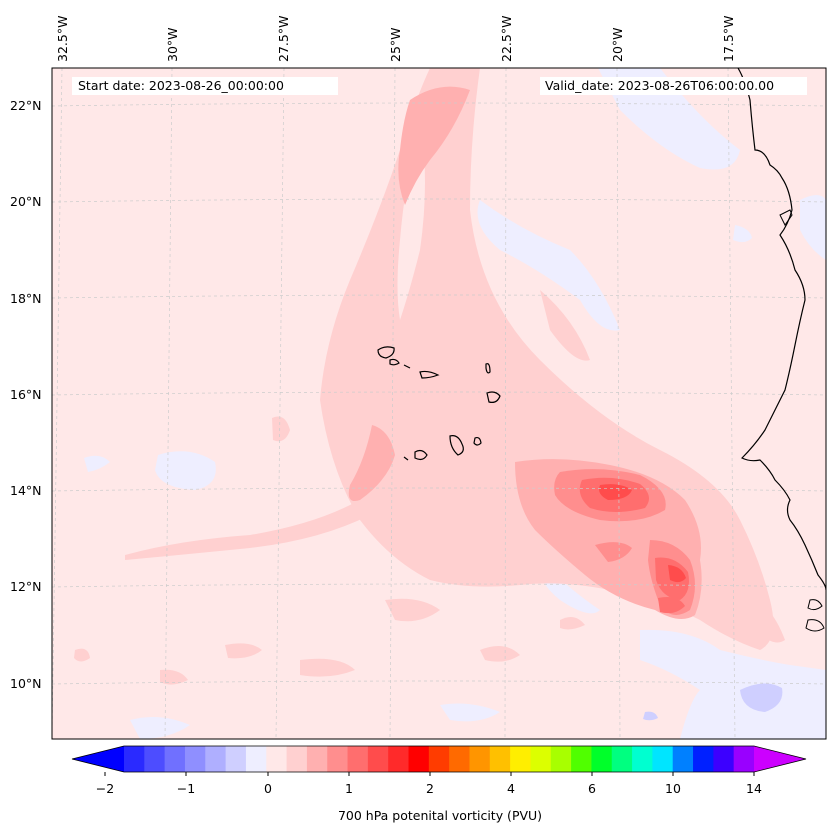  Describe the element at coordinates (511, 788) in the screenshot. I see `colorbar-tick-label: 4` at that location.